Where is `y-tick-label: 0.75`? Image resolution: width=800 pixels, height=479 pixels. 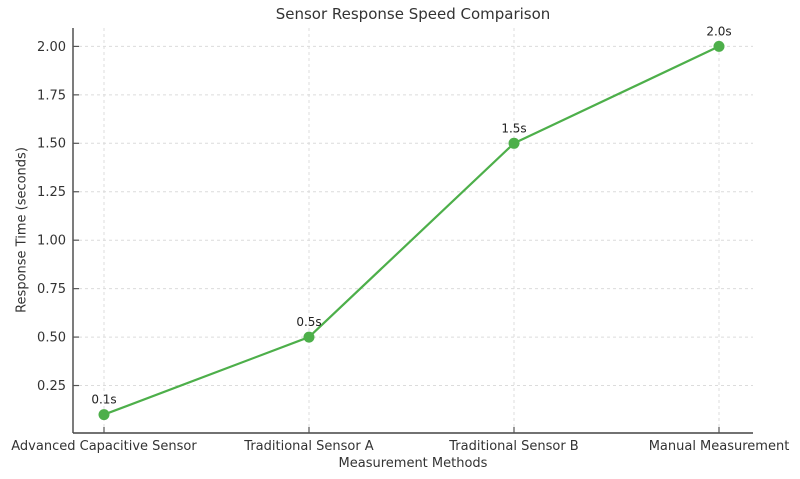
y-tick-label: 0.75 is located at coordinates (51, 289).